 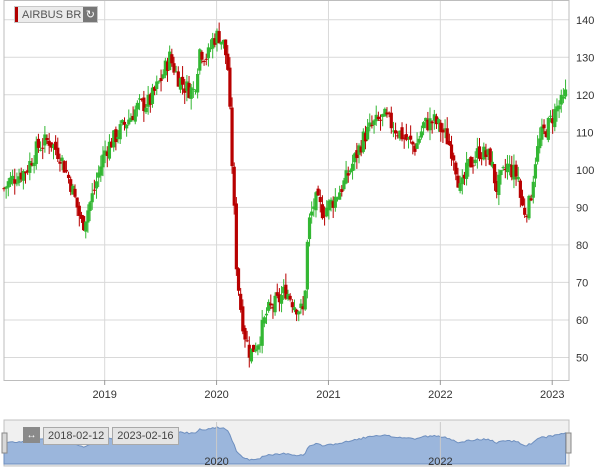 I want to click on range-arrows-icon: ↔, so click(x=31, y=435).